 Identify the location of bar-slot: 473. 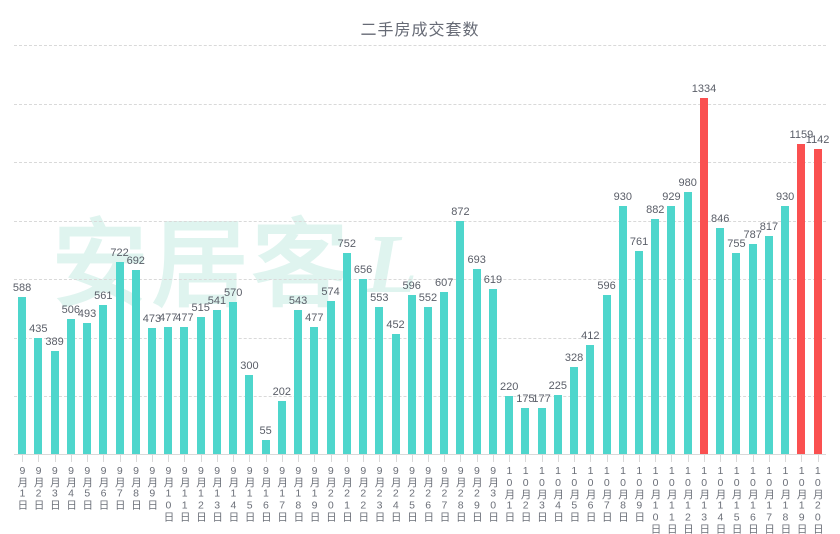
(152, 250).